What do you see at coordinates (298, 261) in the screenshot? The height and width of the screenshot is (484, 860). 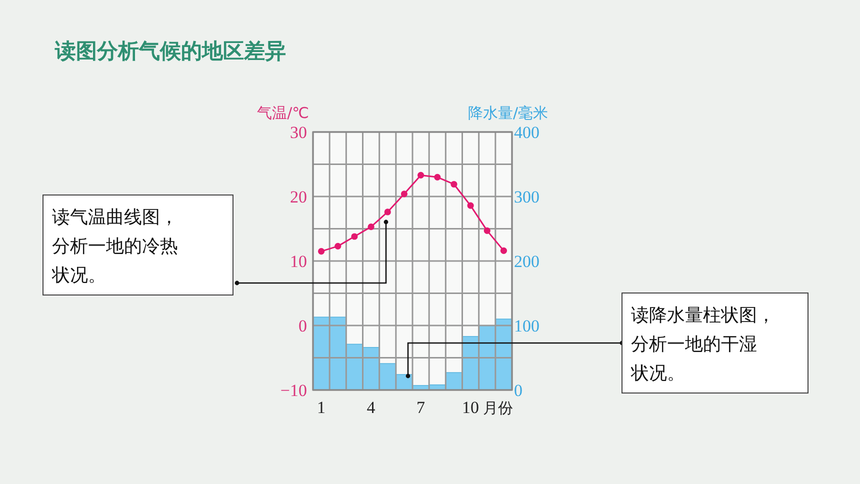 I see `y-tick-label: 10` at bounding box center [298, 261].